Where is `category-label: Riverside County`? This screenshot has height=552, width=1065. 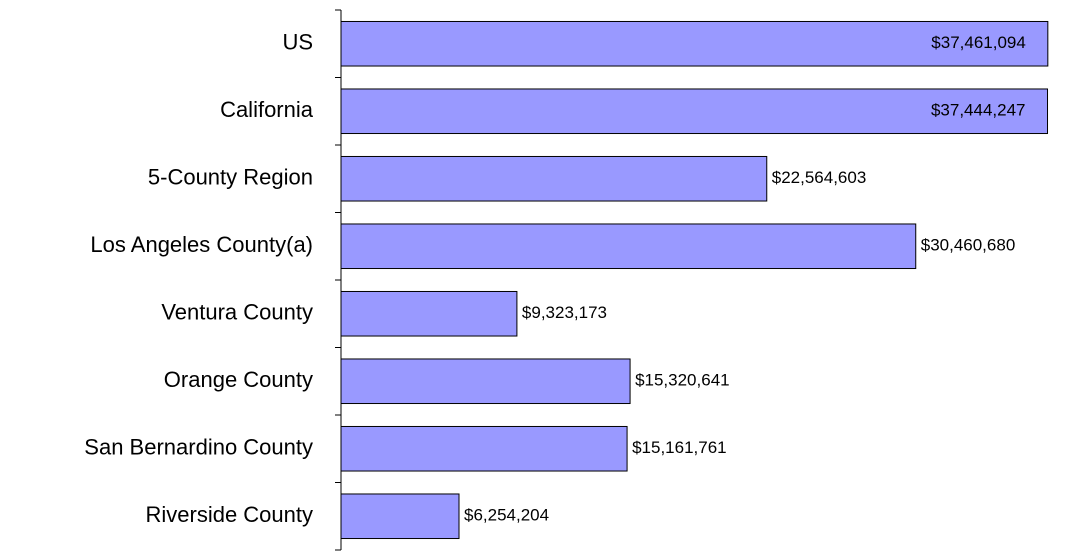 category-label: Riverside County is located at coordinates (229, 514).